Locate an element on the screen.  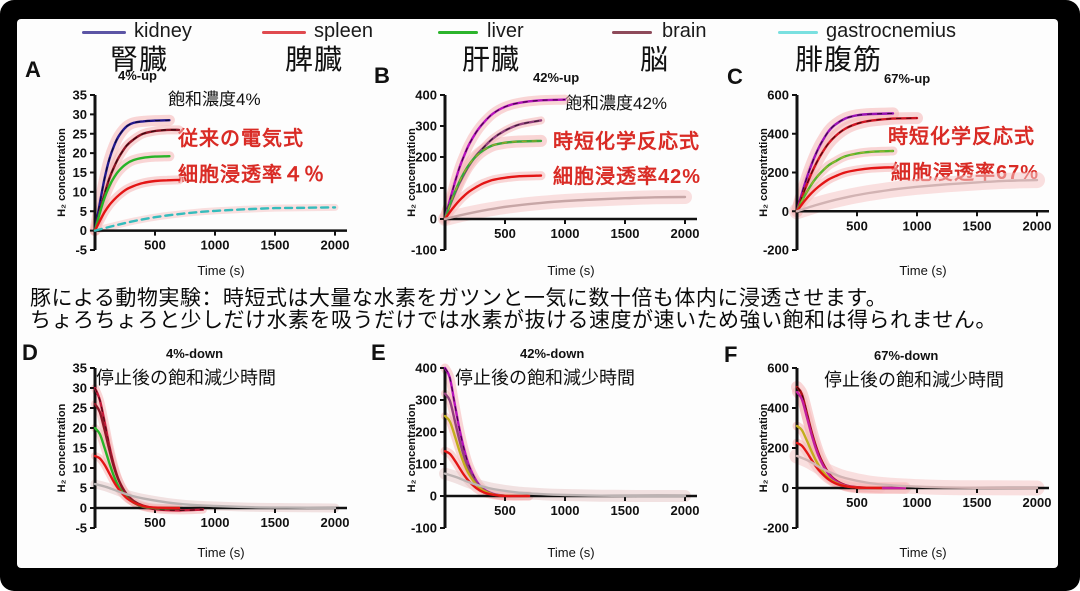
legend-label-spleen: spleen is located at coordinates (343, 31).